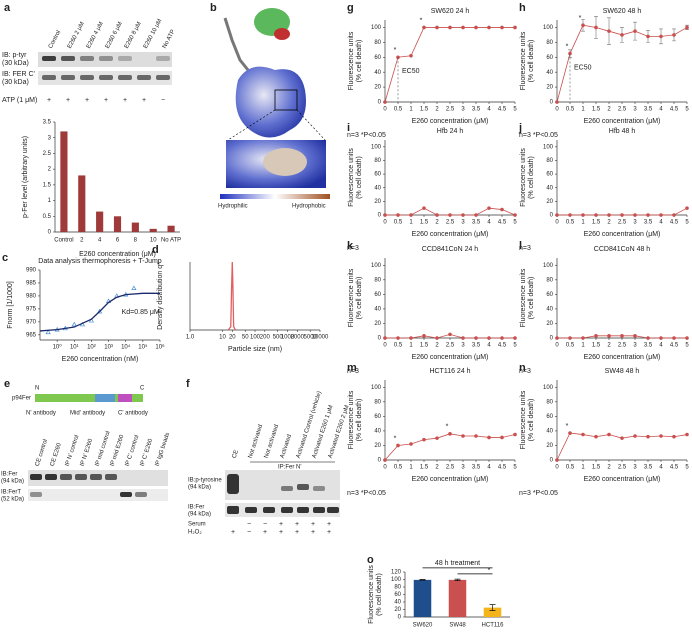 The image size is (692, 642). What do you see at coordinates (377, 188) in the screenshot?
I see `y-tick-label: 40` at bounding box center [377, 188].